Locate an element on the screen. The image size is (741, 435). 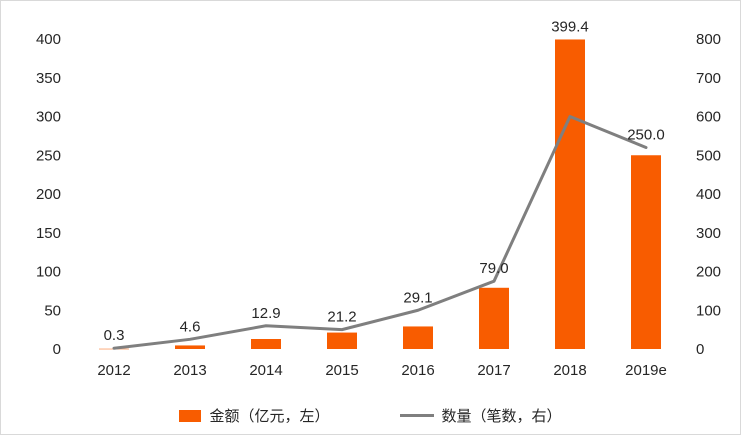
bar-data-label: 250.0 is located at coordinates (646, 135).